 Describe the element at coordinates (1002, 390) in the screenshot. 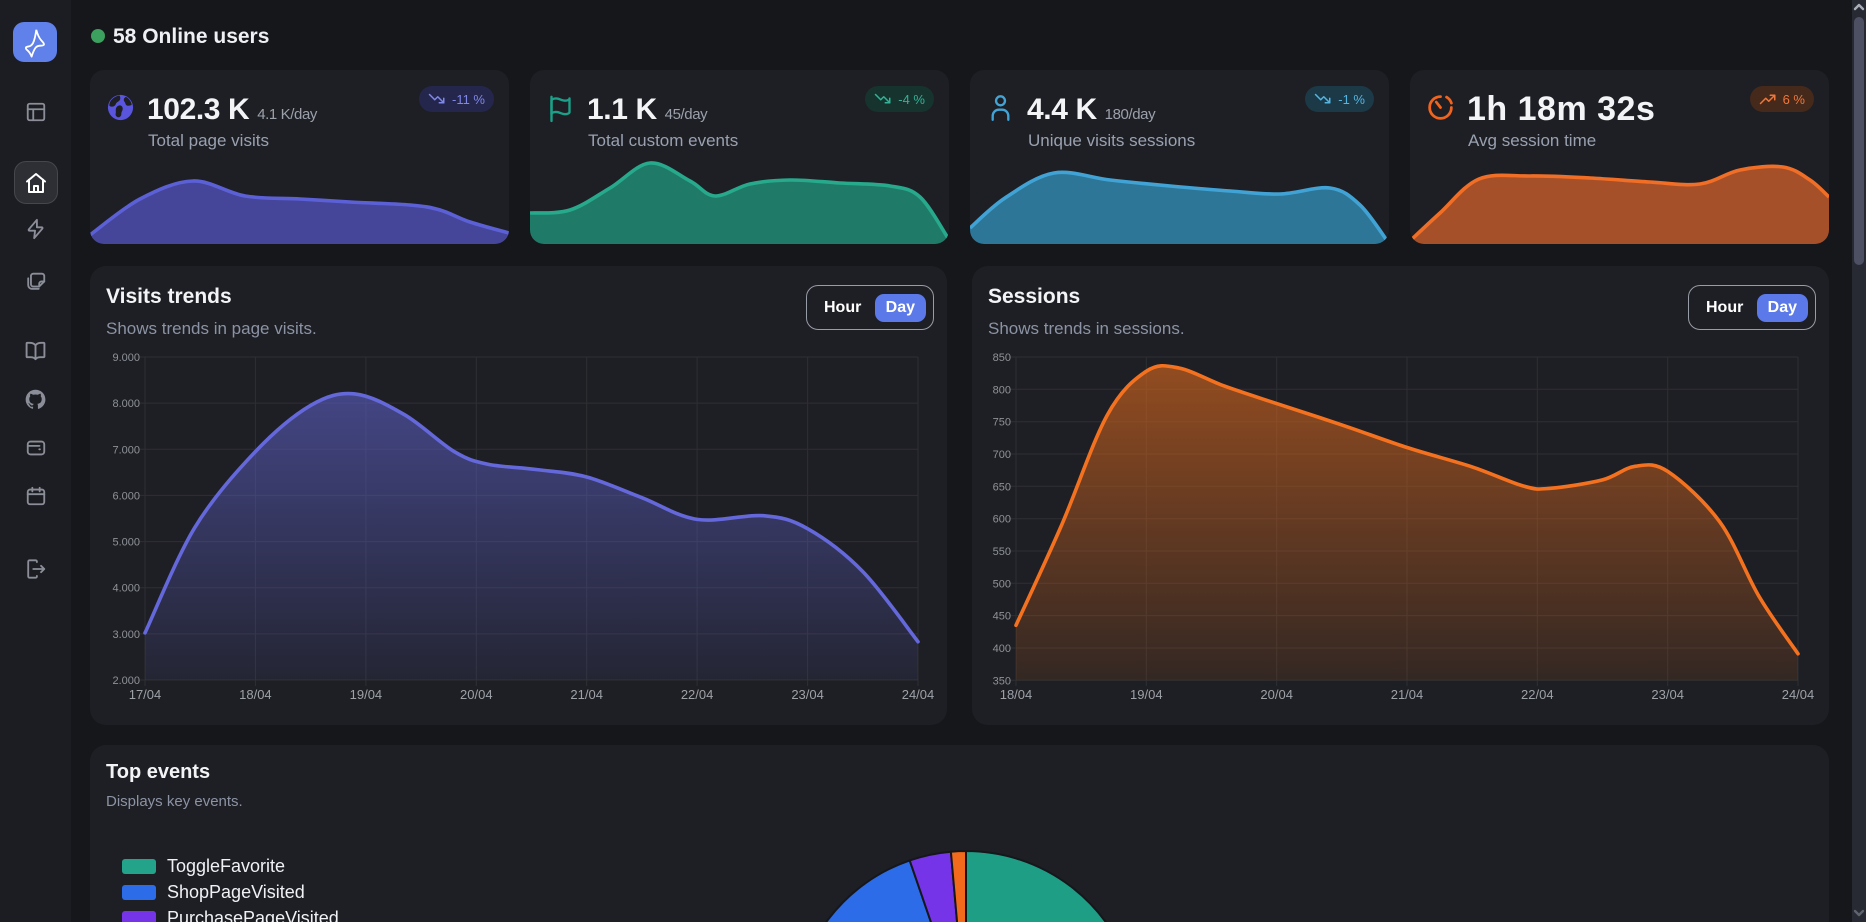

I see `svg-text: 800` at that location.